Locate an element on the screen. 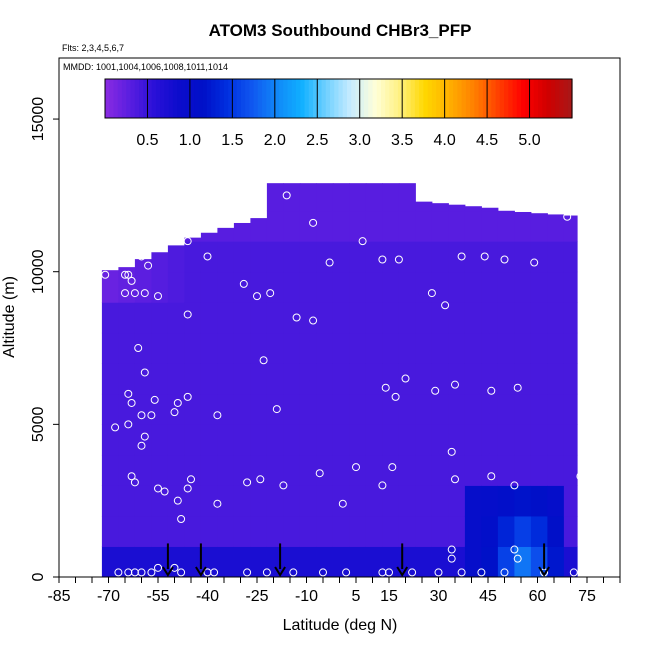 The height and width of the screenshot is (650, 650). x-tick-label: -10 is located at coordinates (306, 596).